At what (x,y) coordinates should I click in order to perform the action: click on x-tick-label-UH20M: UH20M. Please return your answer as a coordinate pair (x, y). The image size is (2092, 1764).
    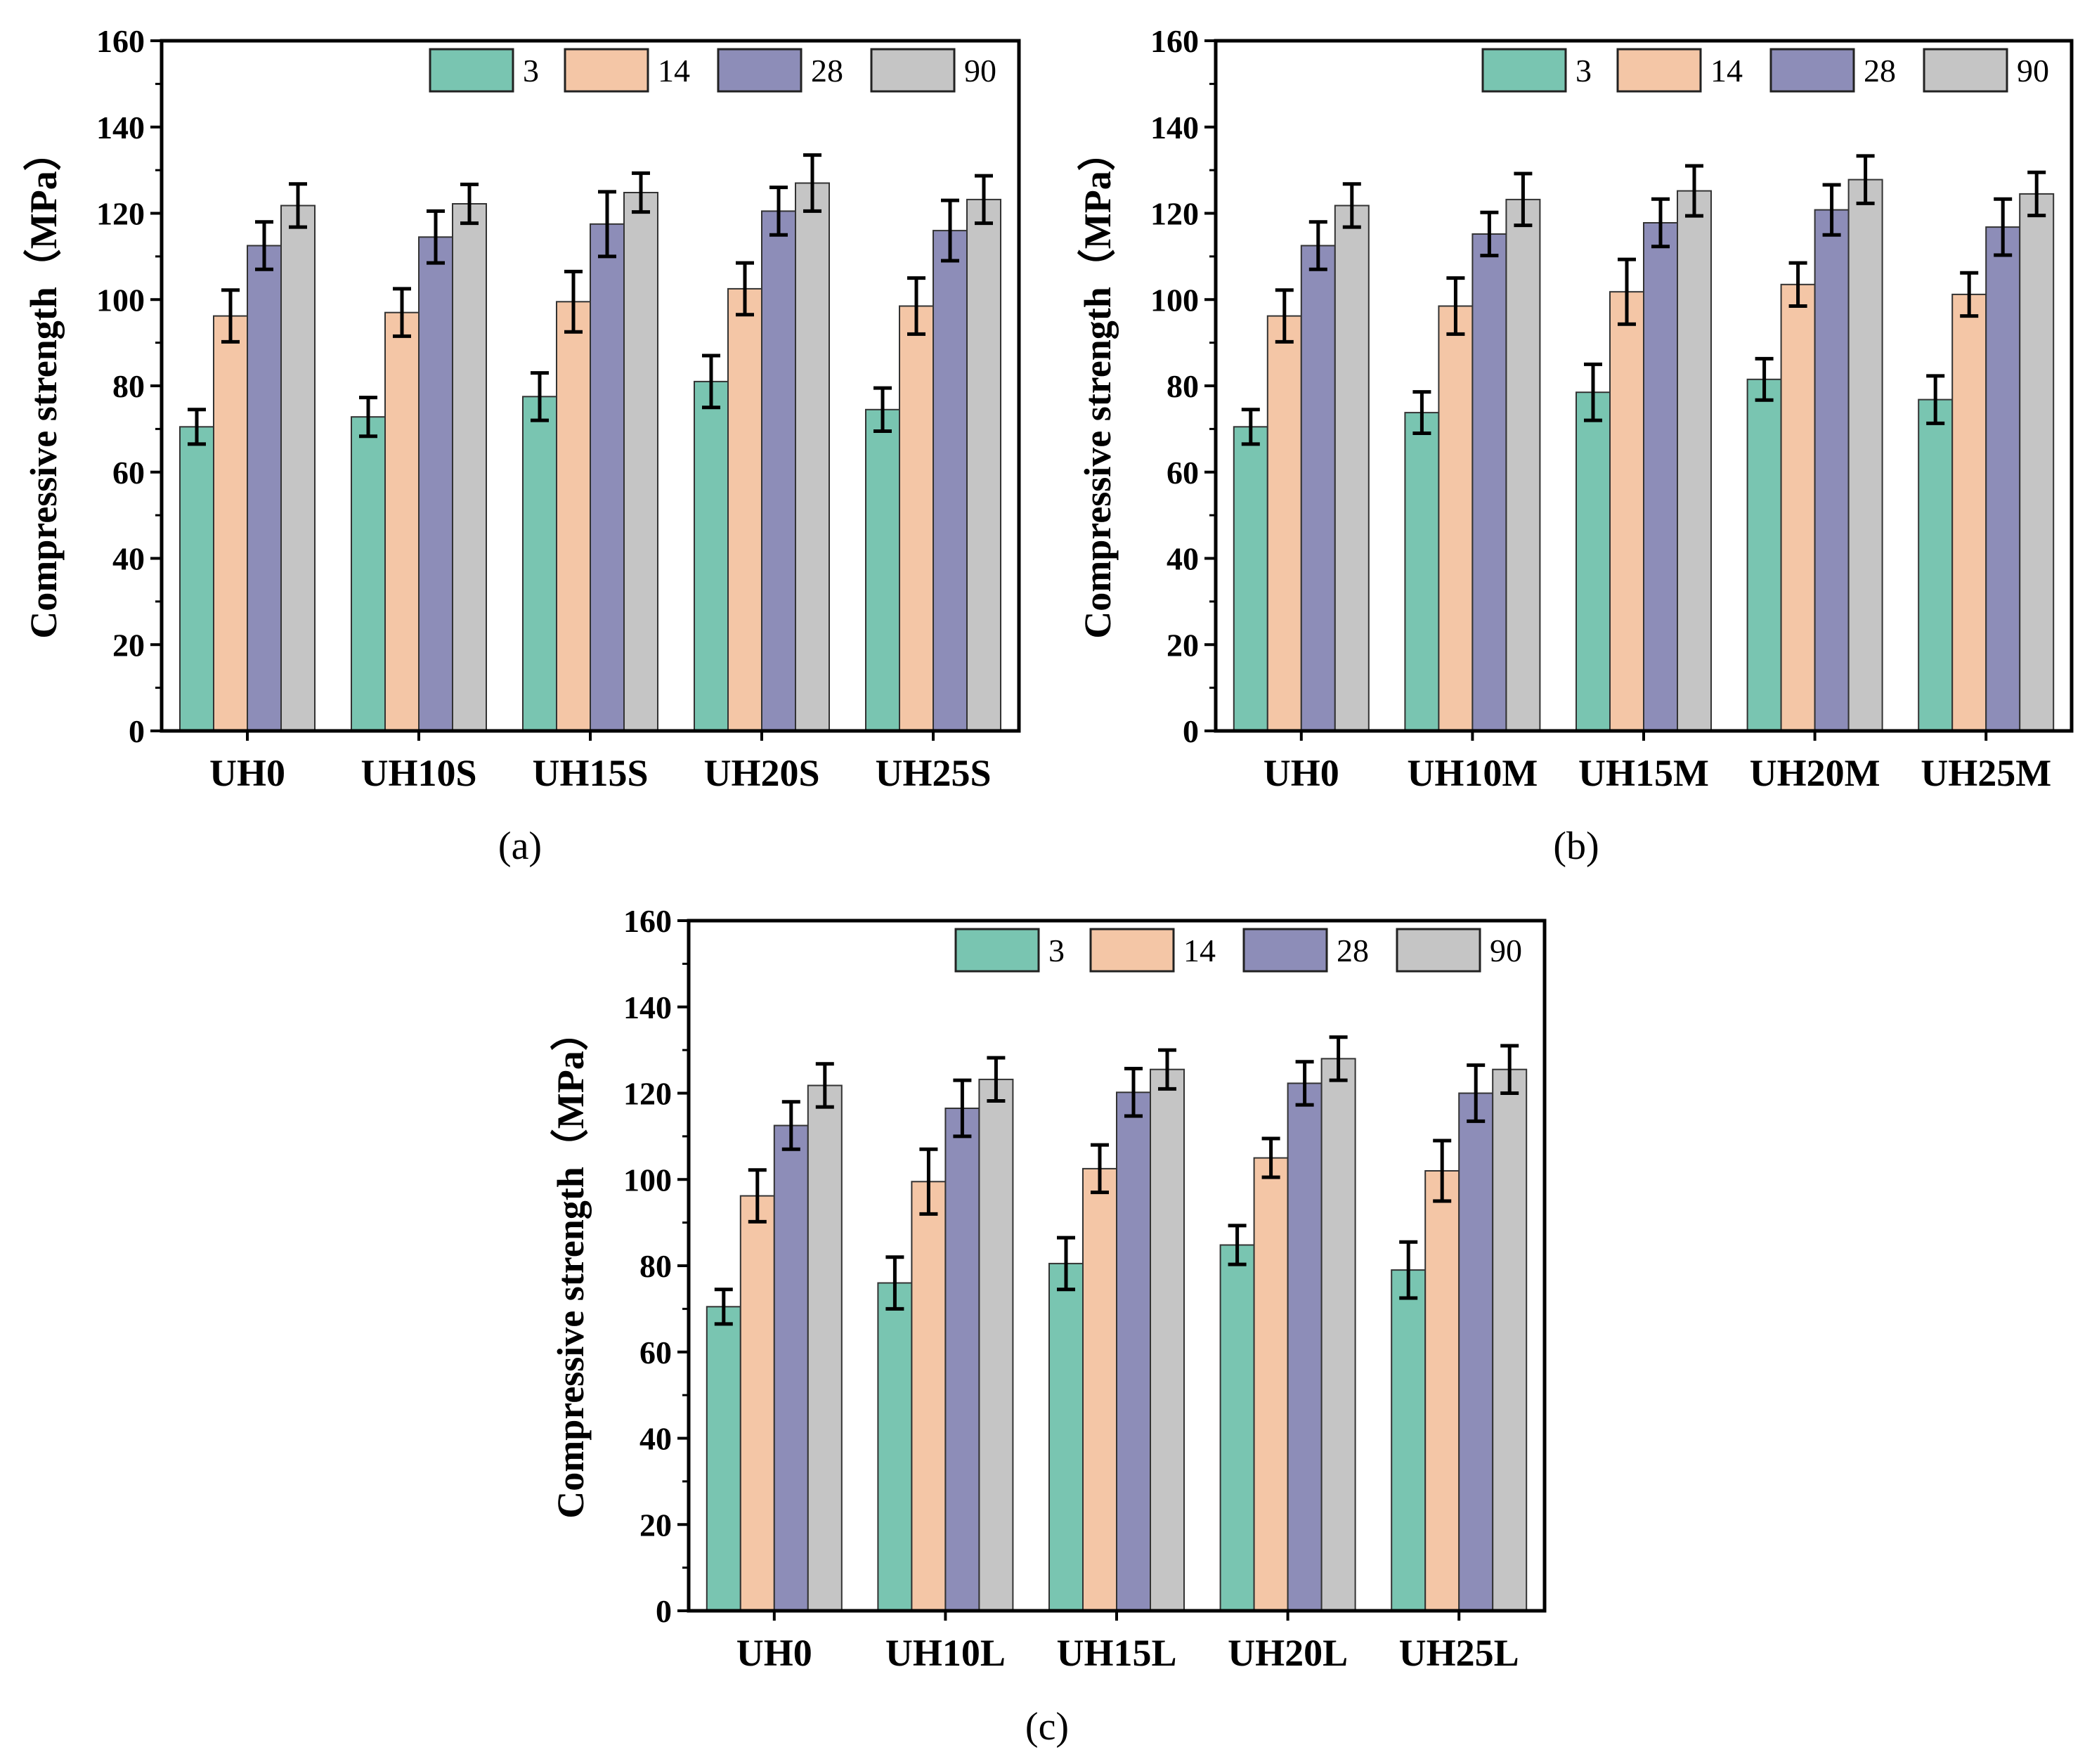
    Looking at the image, I should click on (1815, 773).